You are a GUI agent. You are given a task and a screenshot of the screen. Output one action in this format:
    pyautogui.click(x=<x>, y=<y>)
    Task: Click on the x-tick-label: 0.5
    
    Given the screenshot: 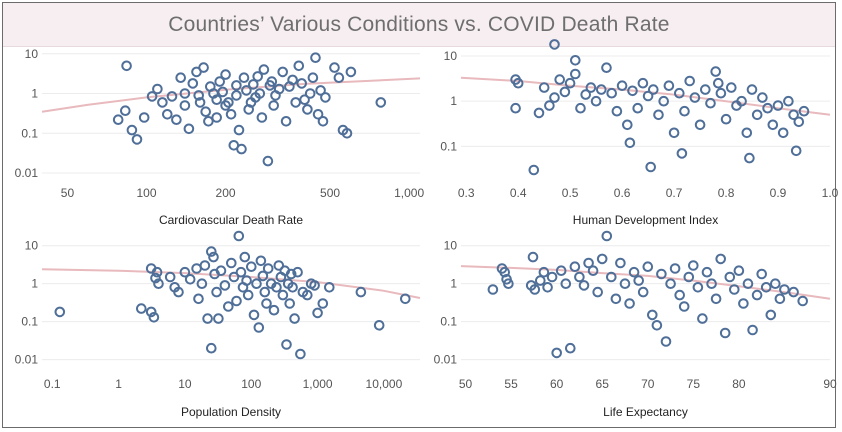 What is the action you would take?
    pyautogui.click(x=570, y=193)
    